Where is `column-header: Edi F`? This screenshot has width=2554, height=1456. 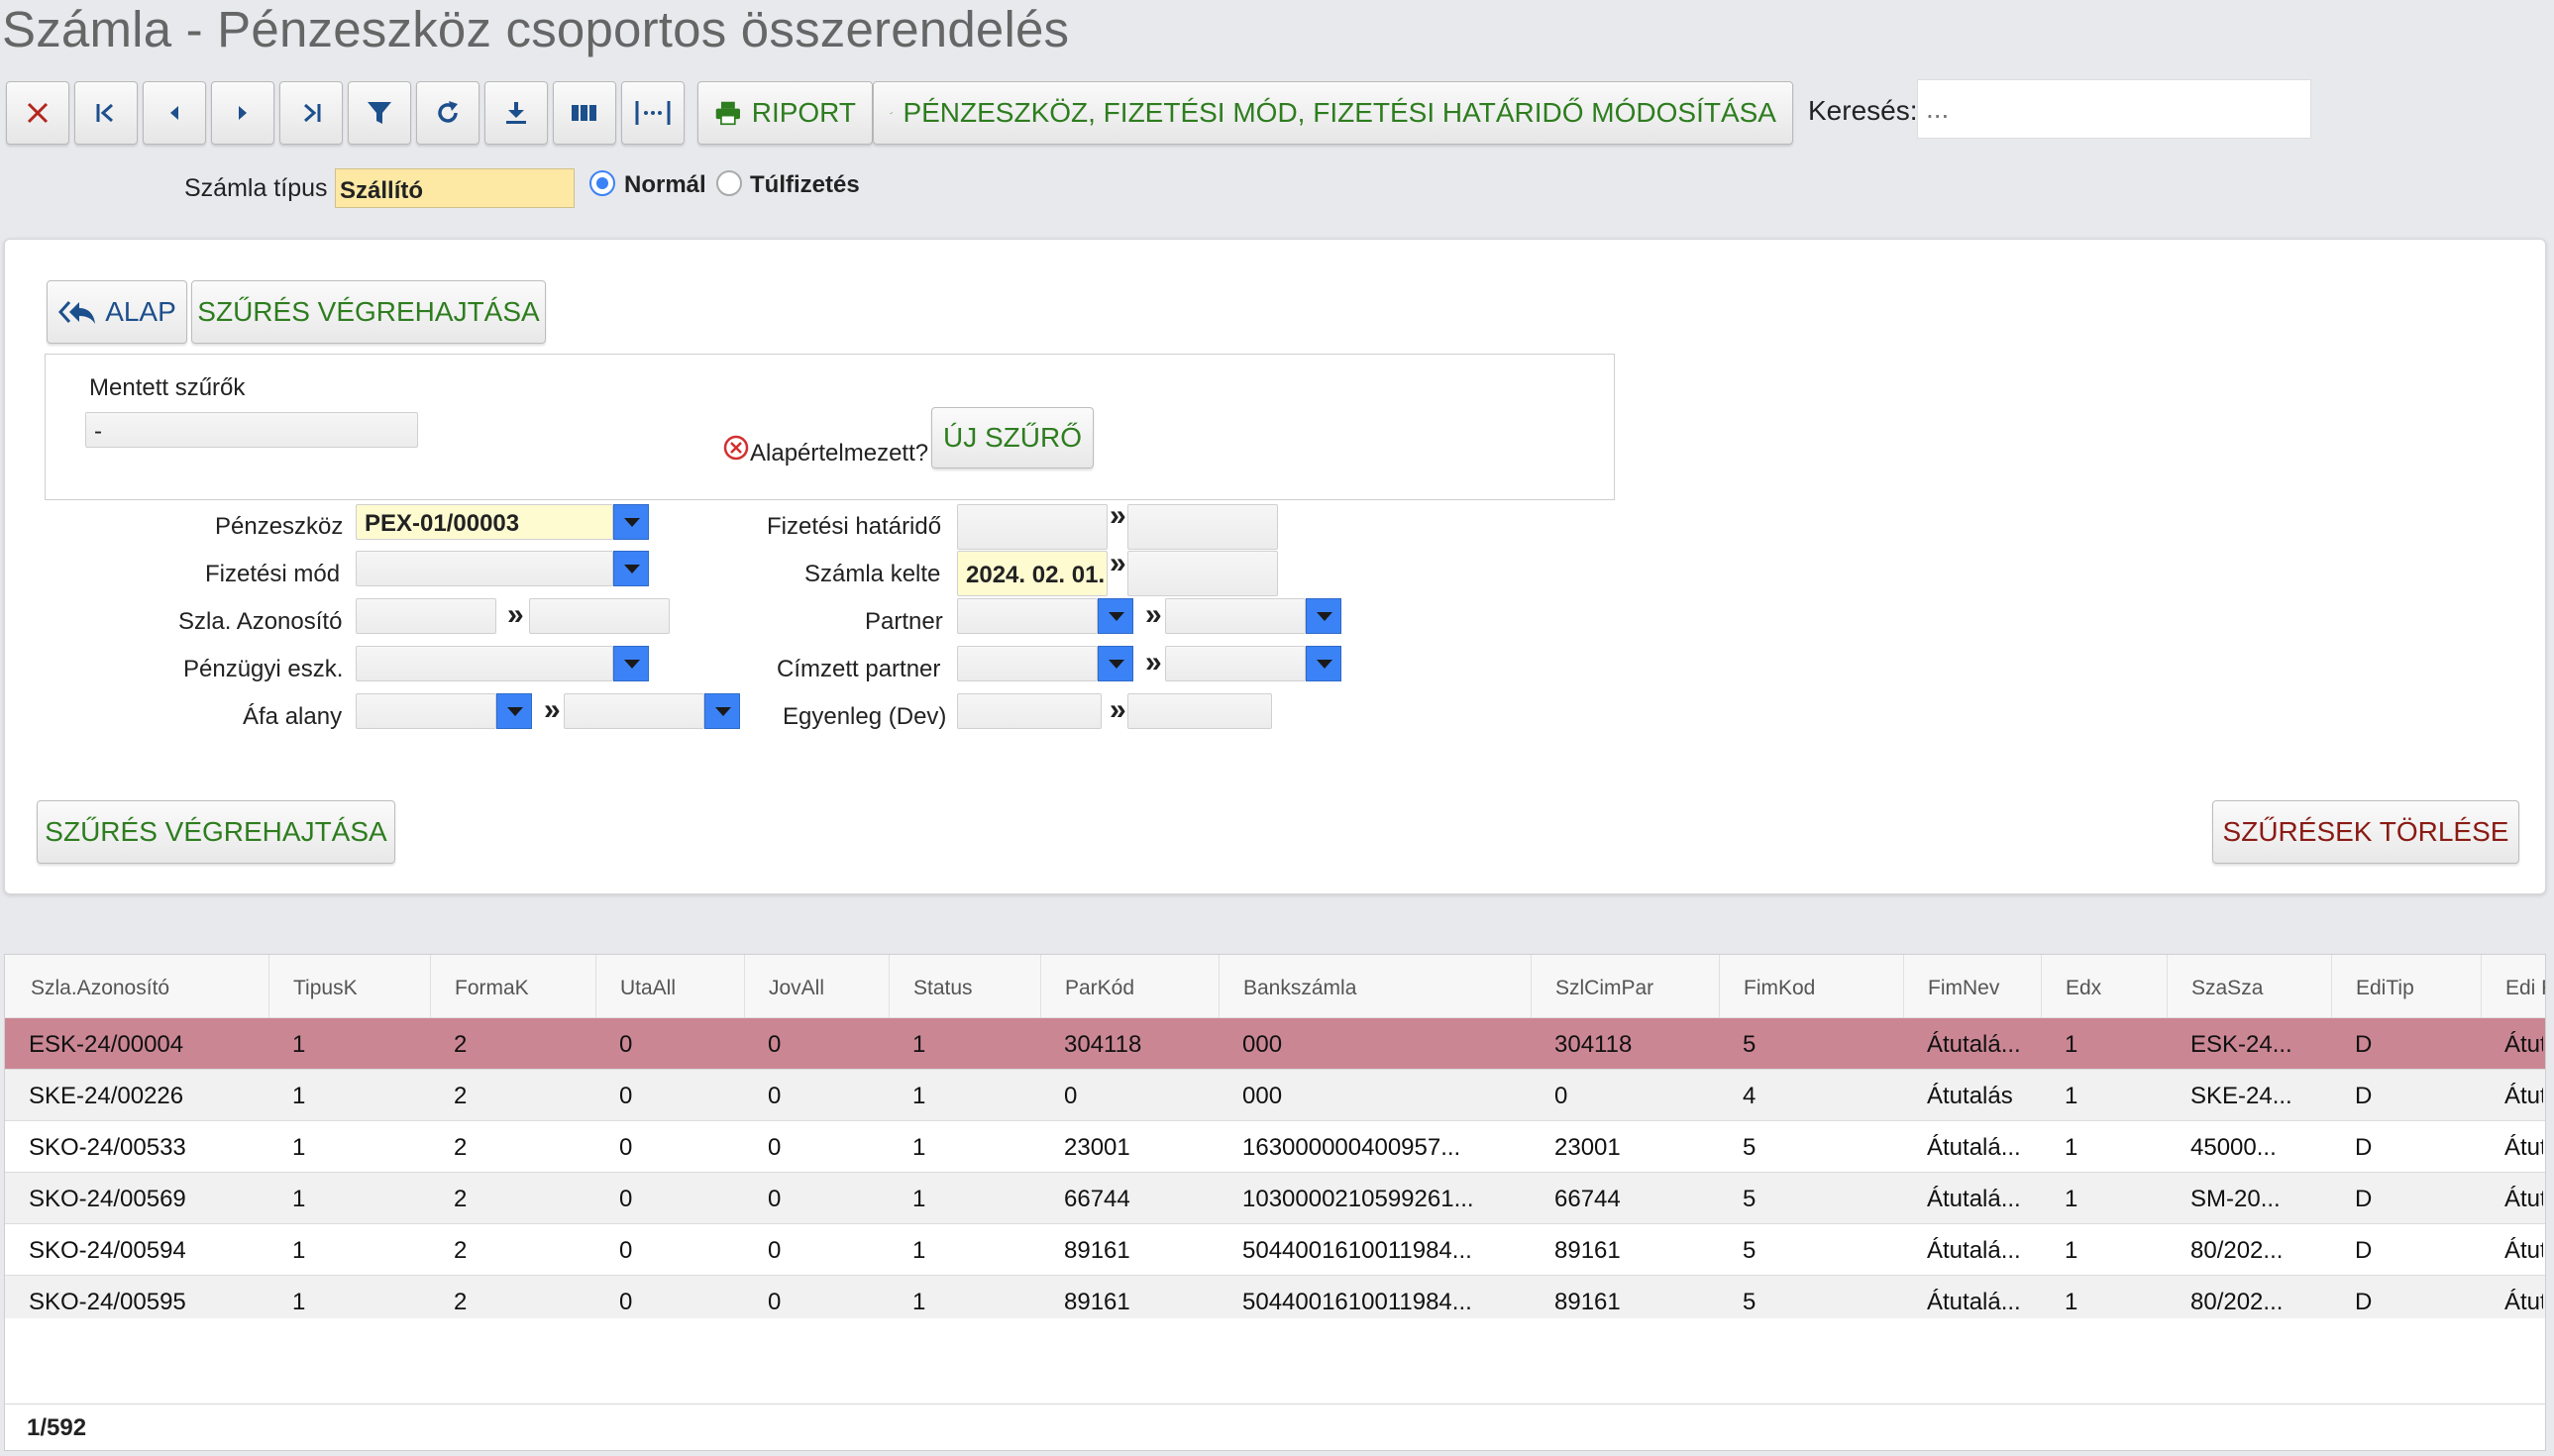
column-header: Edi F is located at coordinates (2513, 986).